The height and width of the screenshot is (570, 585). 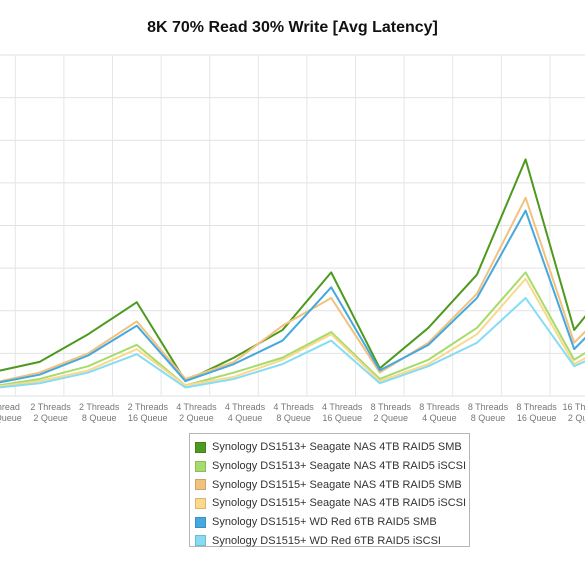 I want to click on legend-label: Synology DS1515+ WD Red 6TB RAID5 SMB, so click(x=324, y=522).